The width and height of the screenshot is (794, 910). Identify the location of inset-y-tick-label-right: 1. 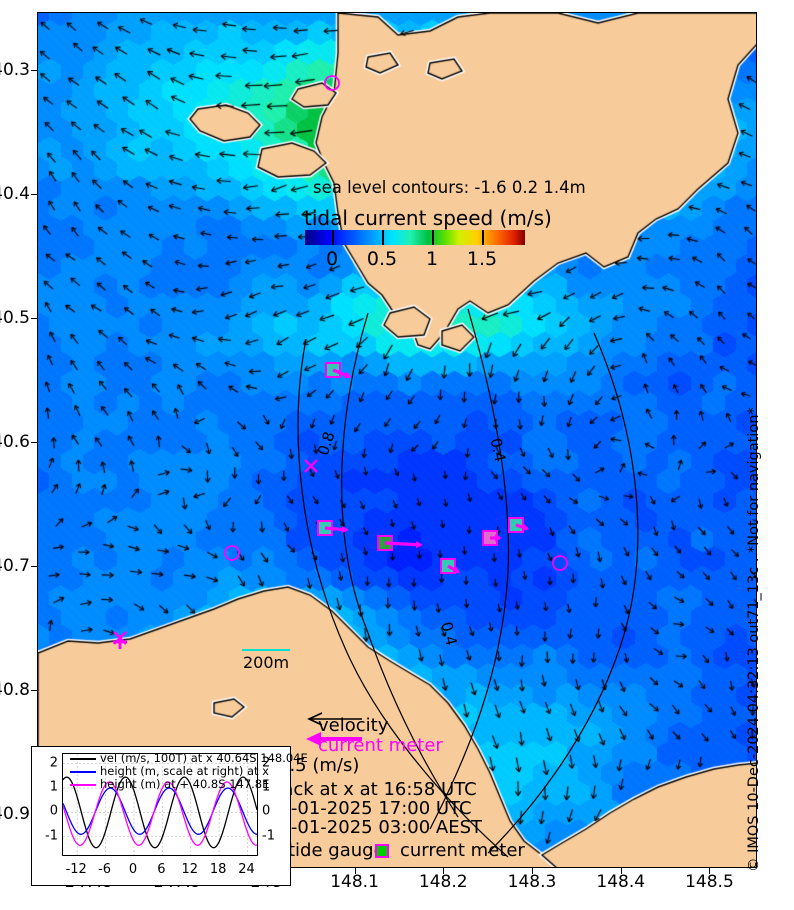
(266, 787).